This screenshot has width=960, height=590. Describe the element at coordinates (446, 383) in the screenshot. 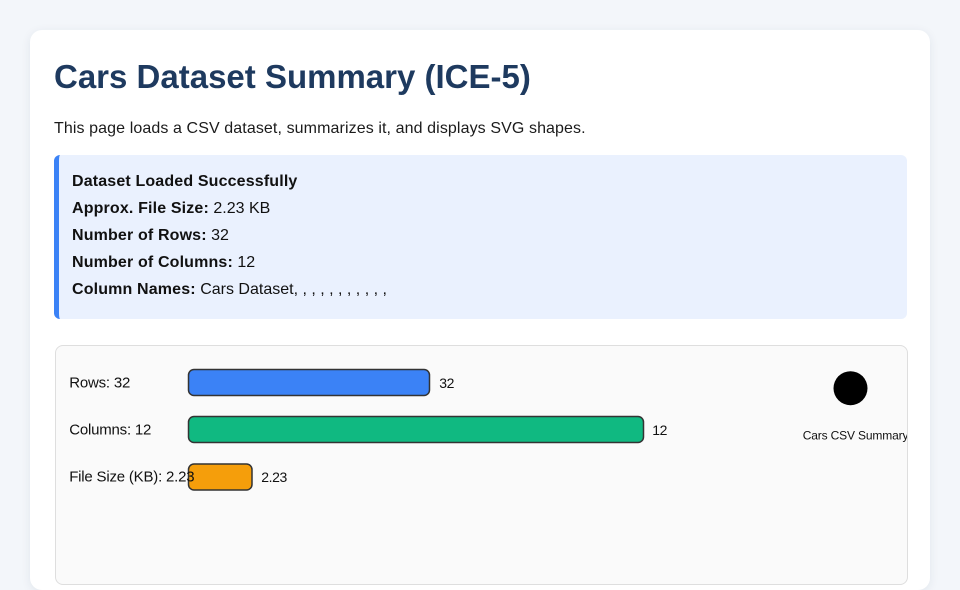

I see `svg-text: 32` at that location.